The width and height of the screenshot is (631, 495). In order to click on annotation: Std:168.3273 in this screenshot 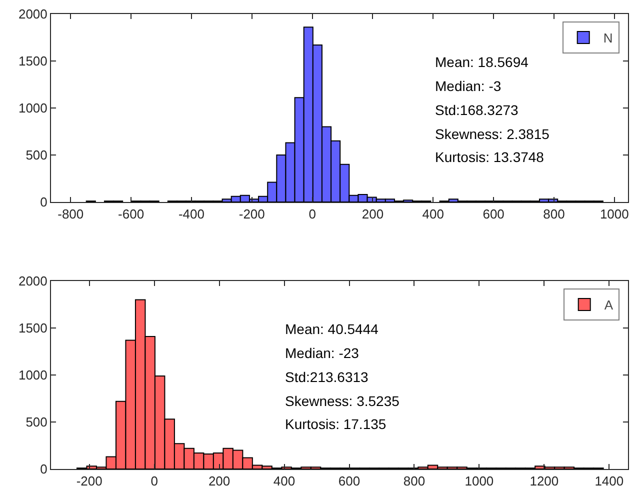, I will do `click(477, 110)`.